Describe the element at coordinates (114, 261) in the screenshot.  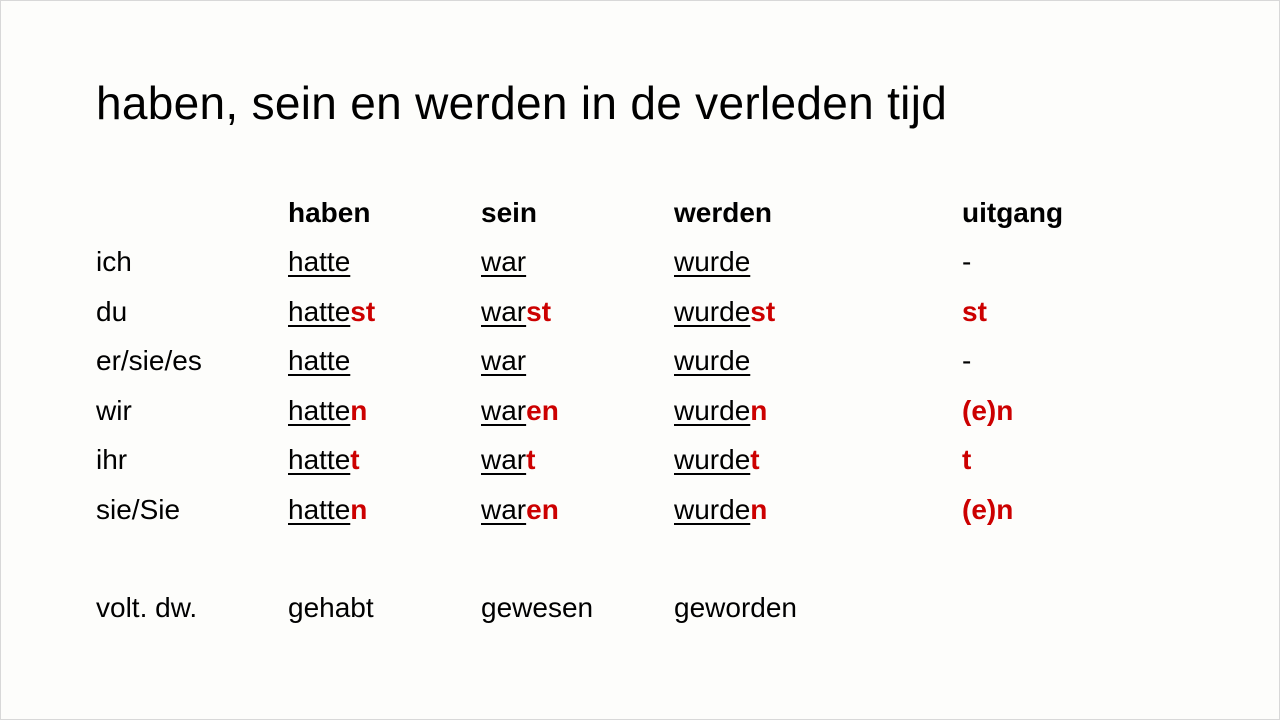
I see `pronoun-ich: ich` at that location.